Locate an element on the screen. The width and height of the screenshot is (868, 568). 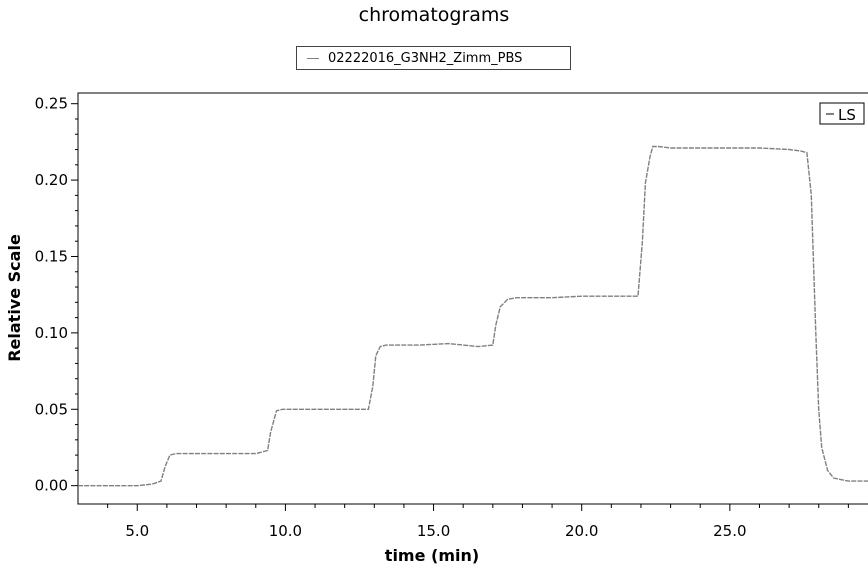
y-axis-title: Relative Scale is located at coordinates (14, 298).